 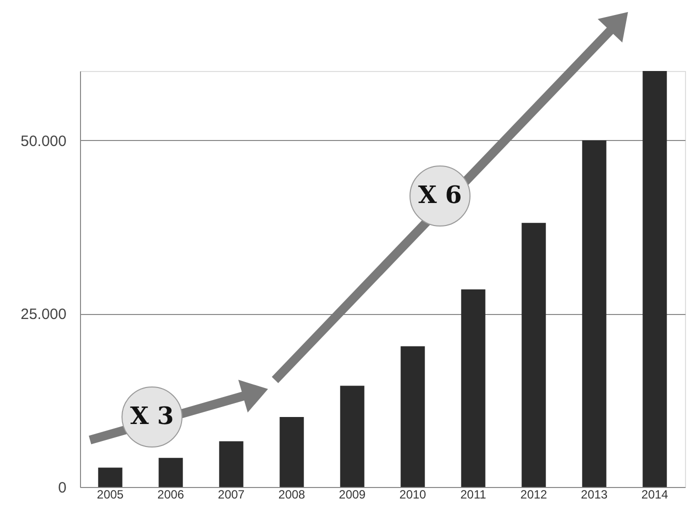 What do you see at coordinates (534, 495) in the screenshot?
I see `x-tick-label: 2012` at bounding box center [534, 495].